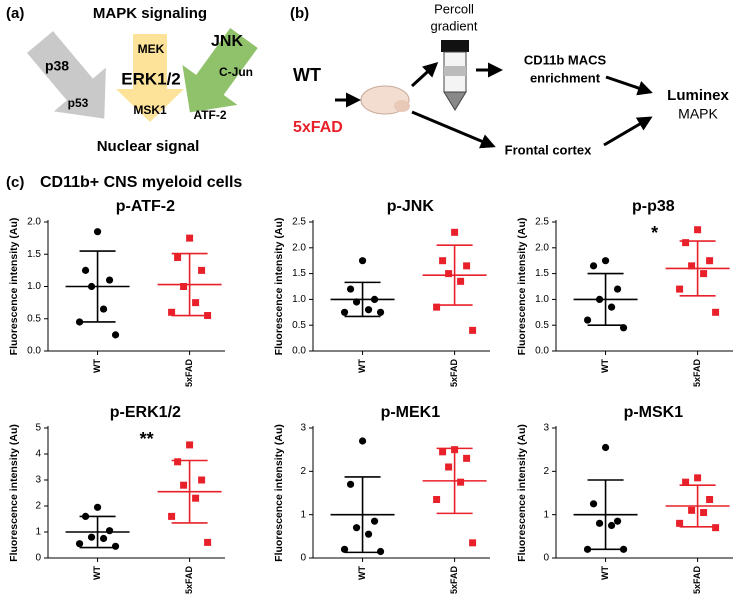 This screenshot has height=594, width=755. I want to click on significance: *, so click(654, 233).